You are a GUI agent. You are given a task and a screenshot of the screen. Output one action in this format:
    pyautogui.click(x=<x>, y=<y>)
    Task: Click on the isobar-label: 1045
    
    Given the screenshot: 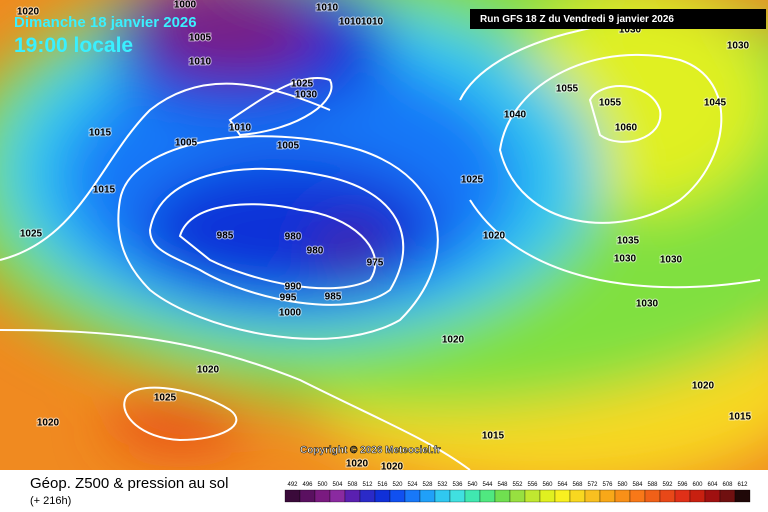 What is the action you would take?
    pyautogui.click(x=715, y=103)
    